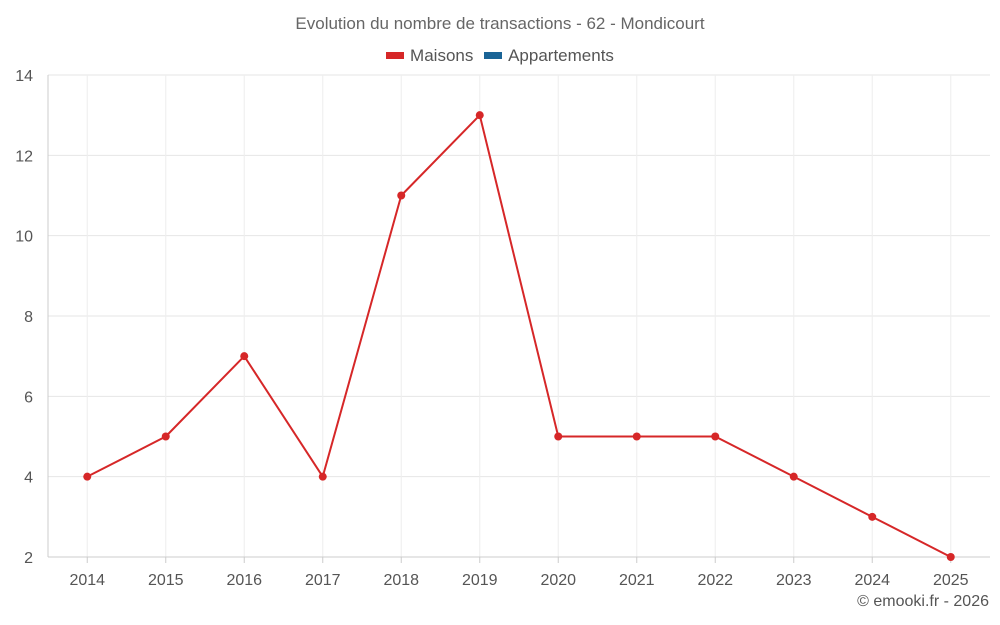 The height and width of the screenshot is (625, 1000). Describe the element at coordinates (28, 478) in the screenshot. I see `y-tick-label: 4` at that location.